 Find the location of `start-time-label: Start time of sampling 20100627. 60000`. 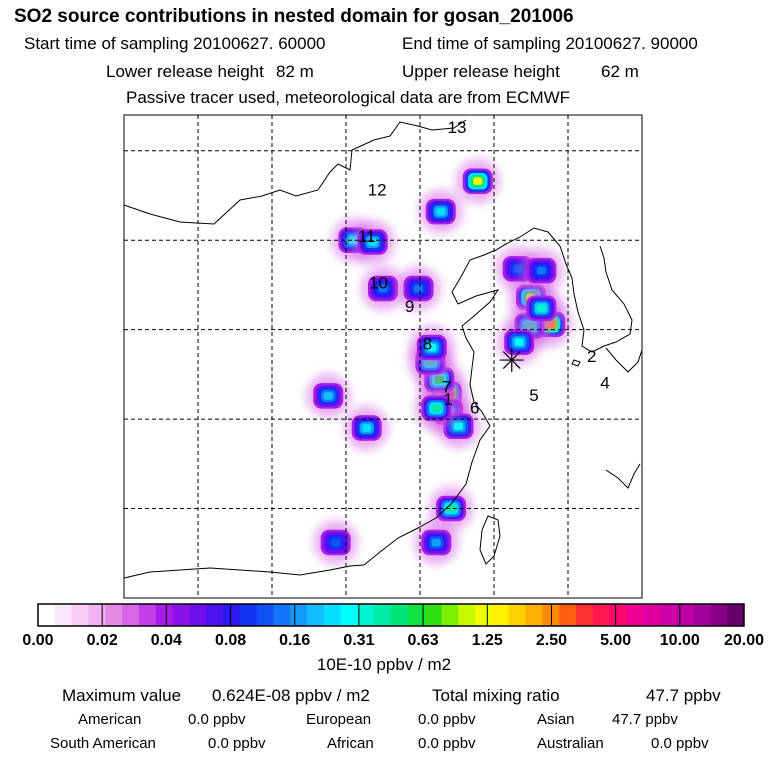

start-time-label: Start time of sampling 20100627. 60000 is located at coordinates (175, 43).